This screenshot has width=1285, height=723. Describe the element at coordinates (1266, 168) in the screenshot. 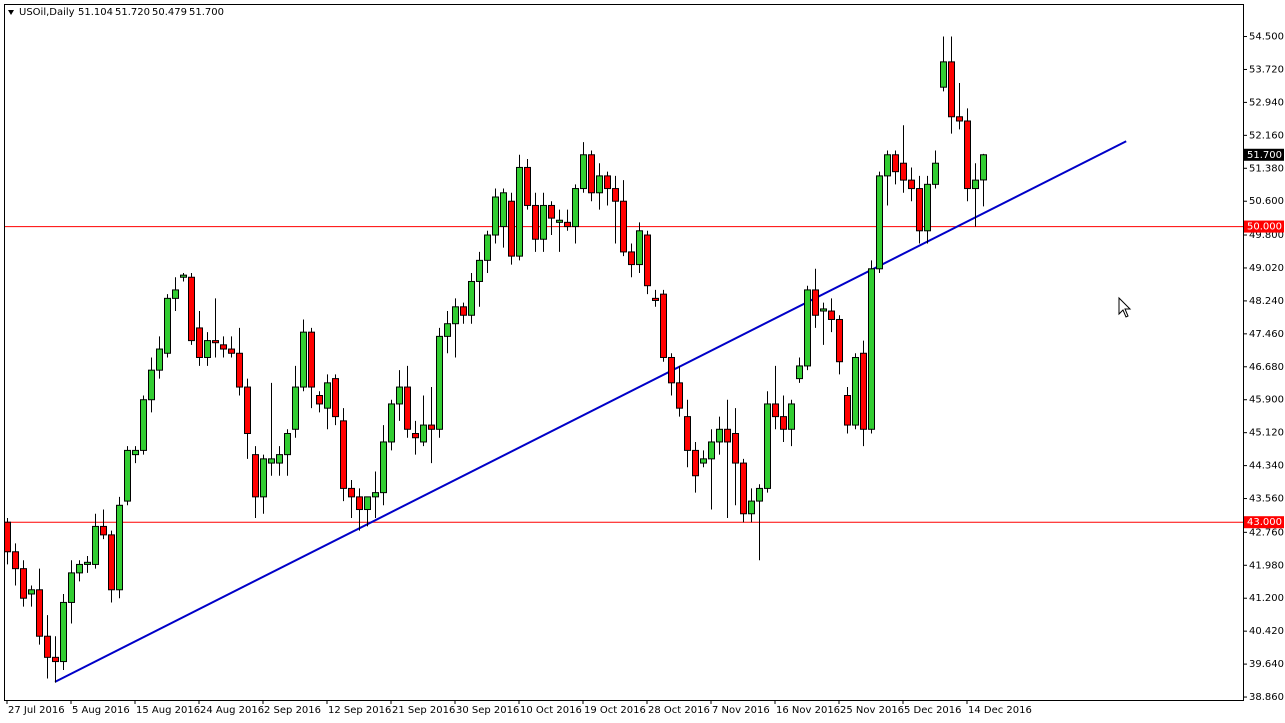

I see `y-tick-label: 51.380` at that location.